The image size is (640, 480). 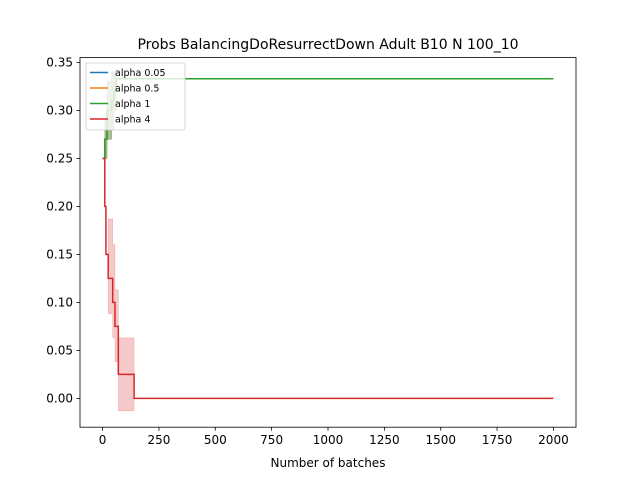 I want to click on y-tick-label: 0.10, so click(x=59, y=303).